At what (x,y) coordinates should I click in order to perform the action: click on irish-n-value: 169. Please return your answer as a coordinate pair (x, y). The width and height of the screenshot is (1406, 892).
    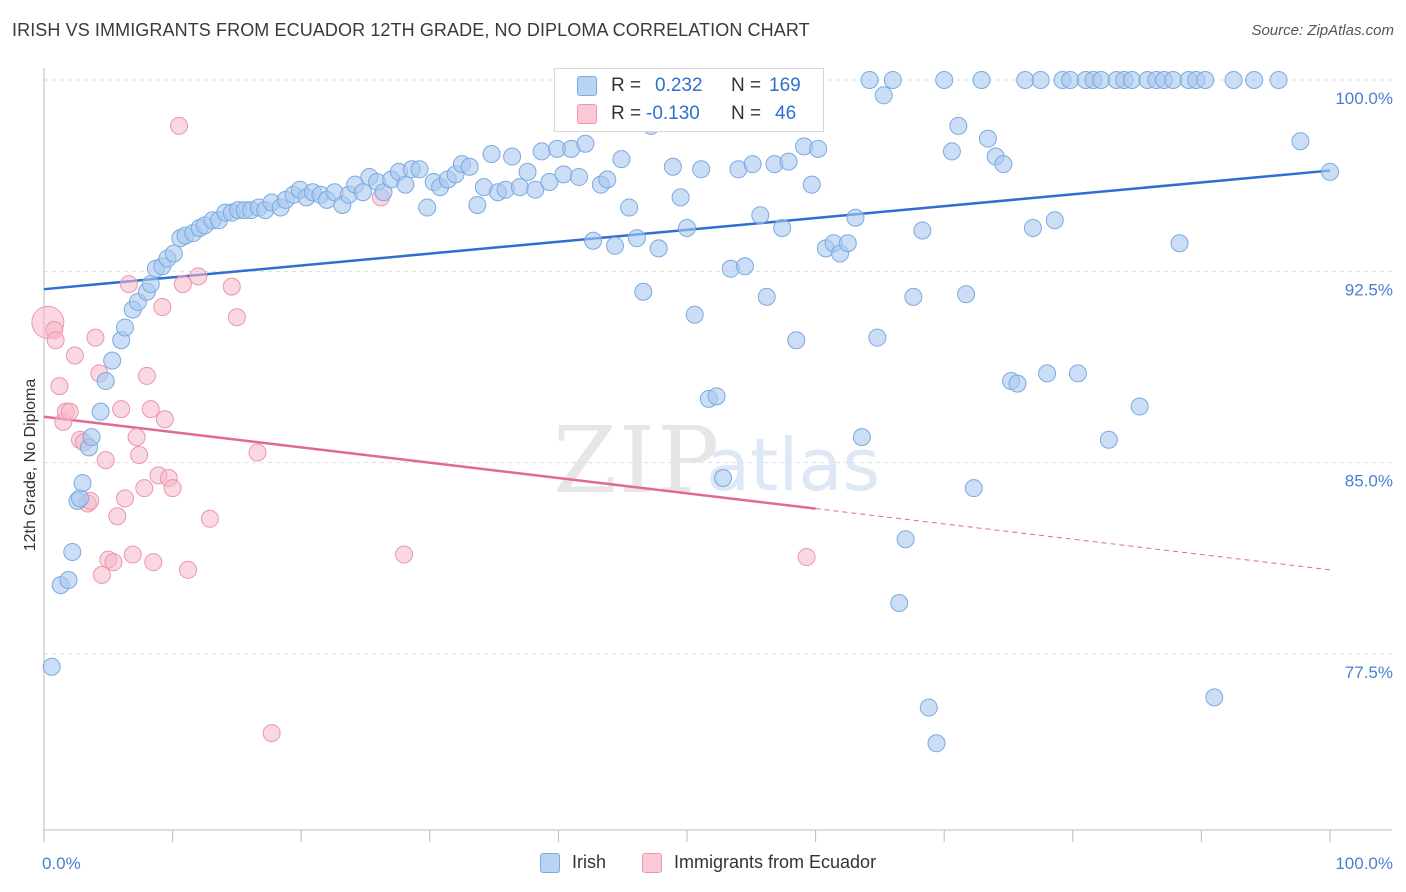
    Looking at the image, I should click on (785, 85).